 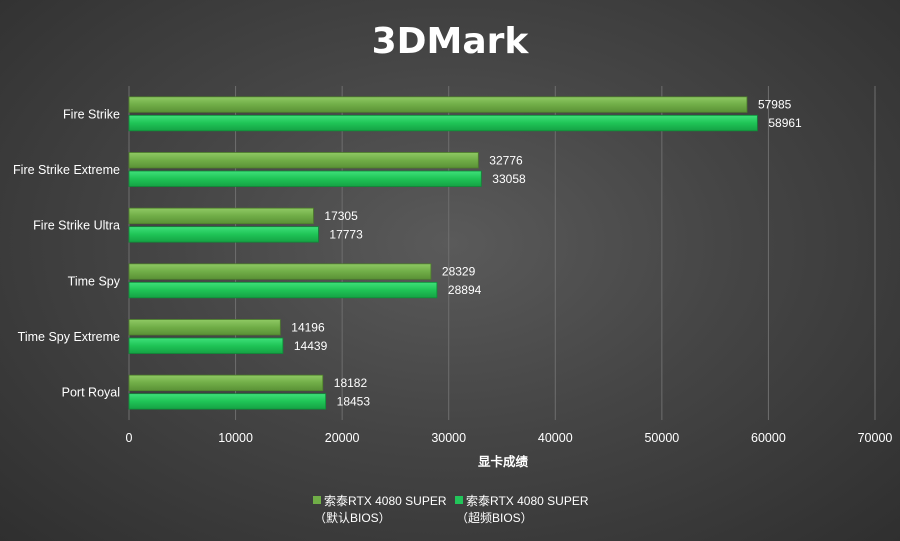 What do you see at coordinates (129, 438) in the screenshot?
I see `x-tick-label: 0` at bounding box center [129, 438].